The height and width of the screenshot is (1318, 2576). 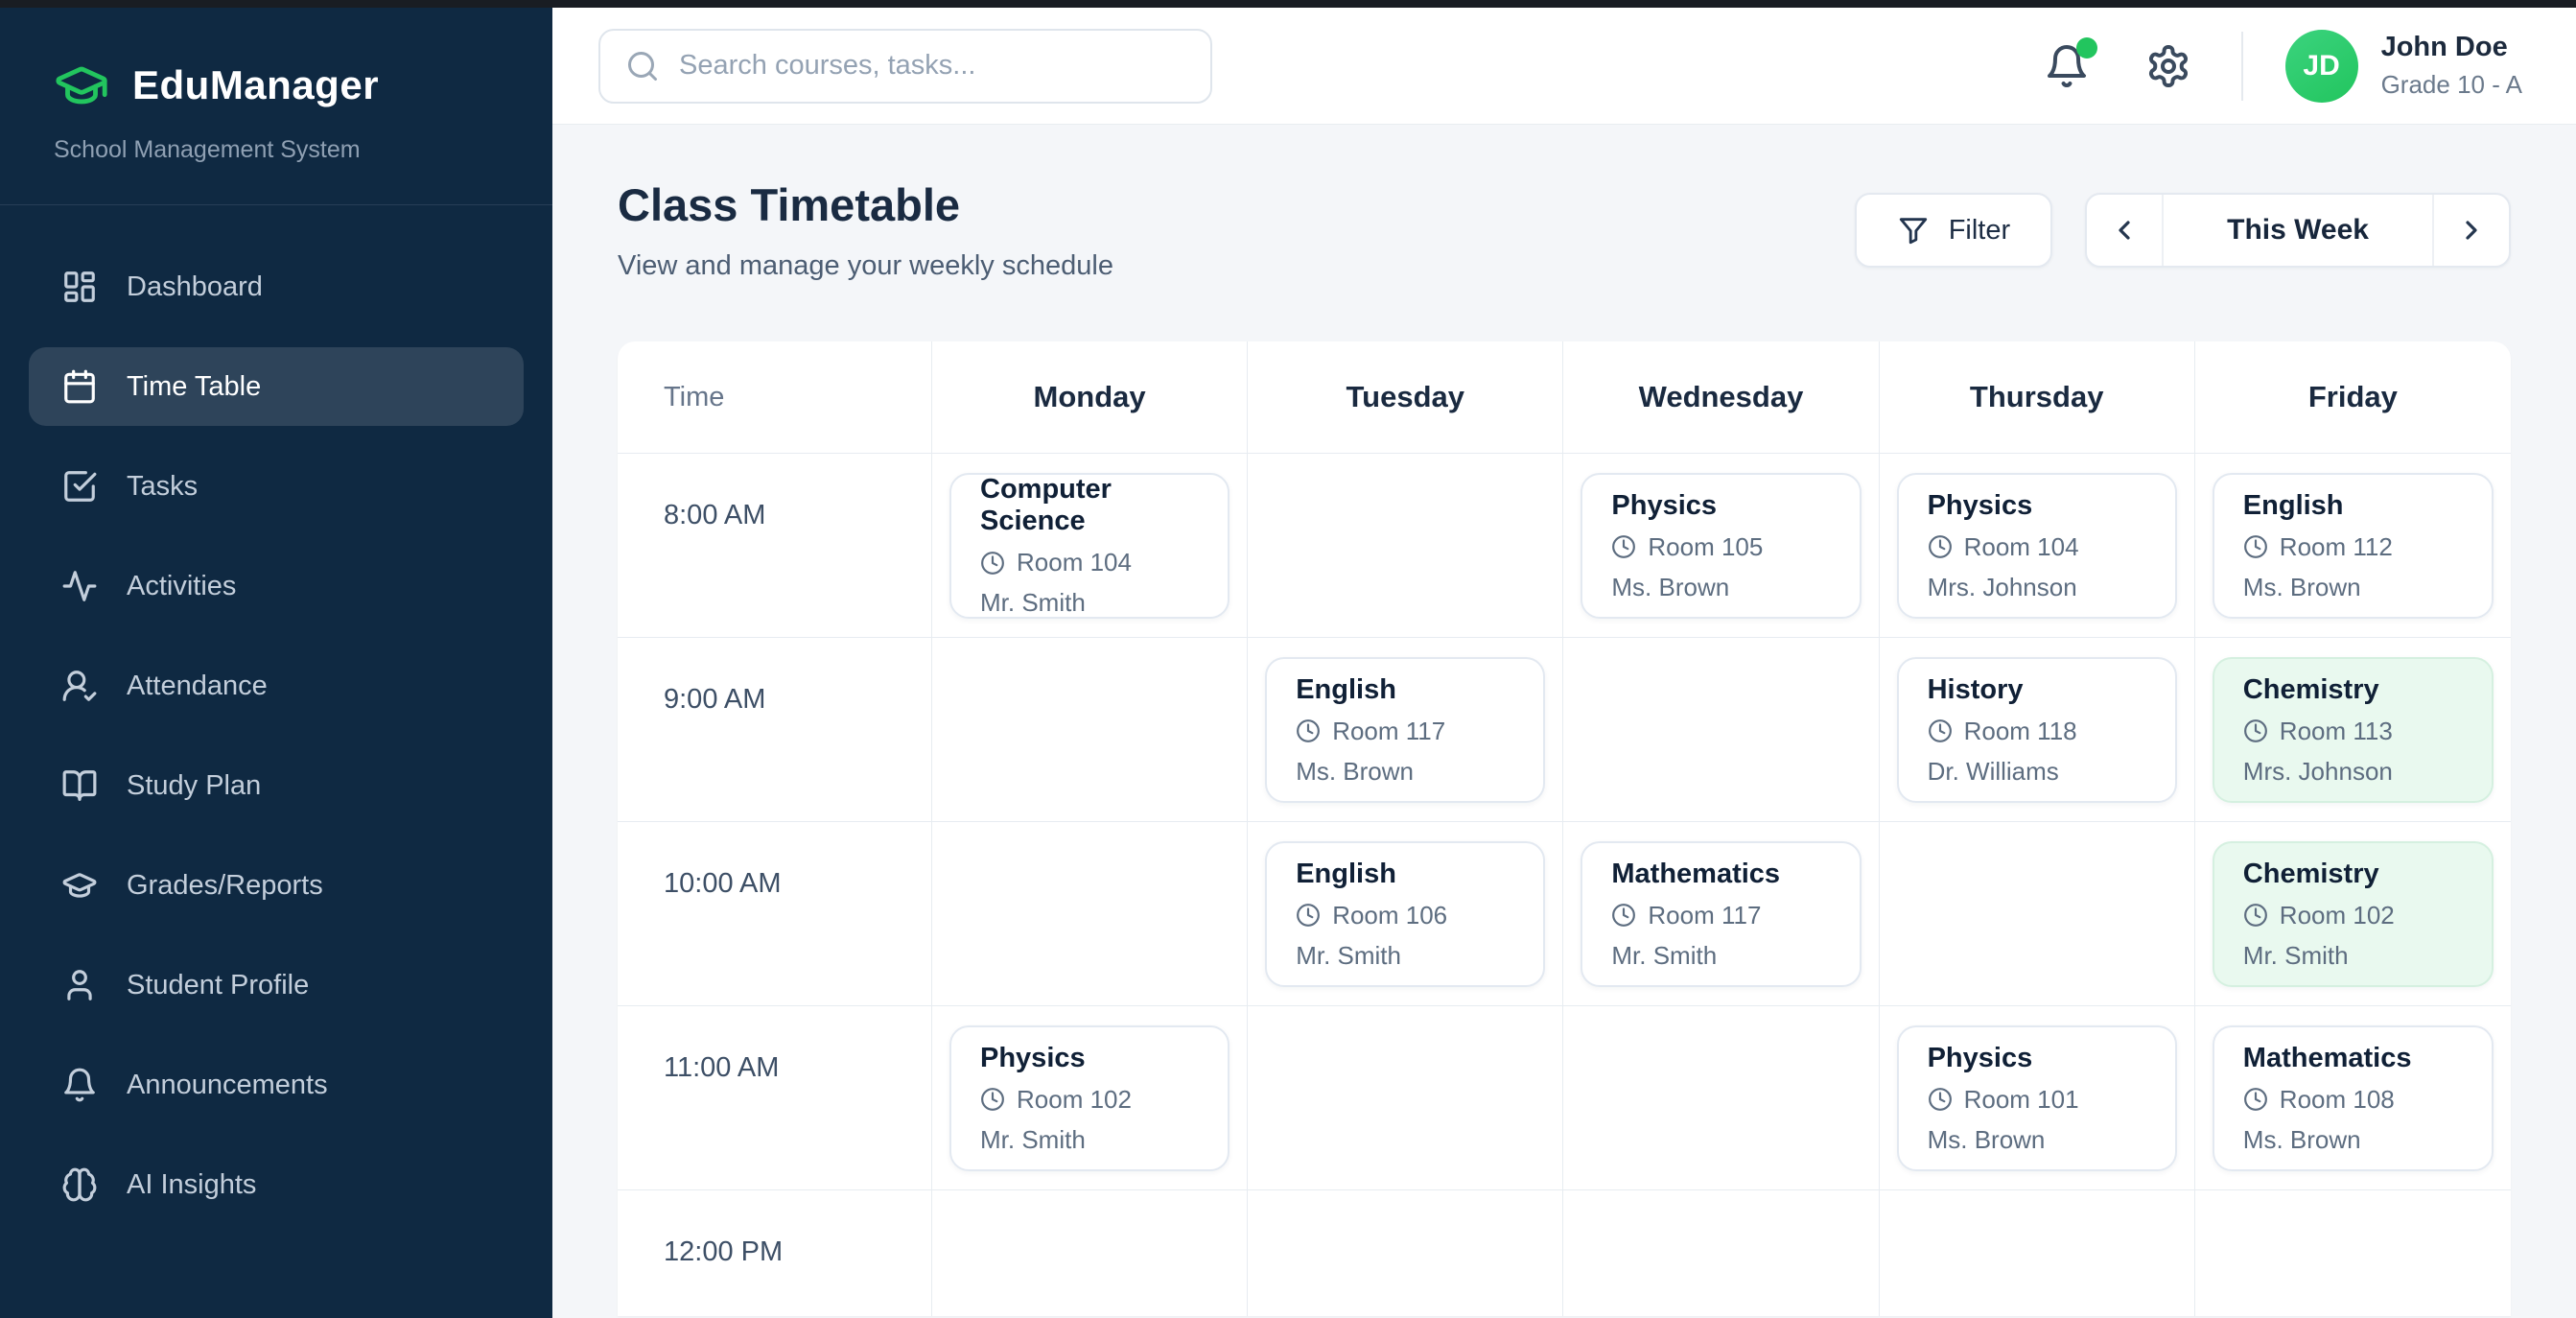 I want to click on class-card: History Room 118 Dr. Williams, so click(x=2036, y=730).